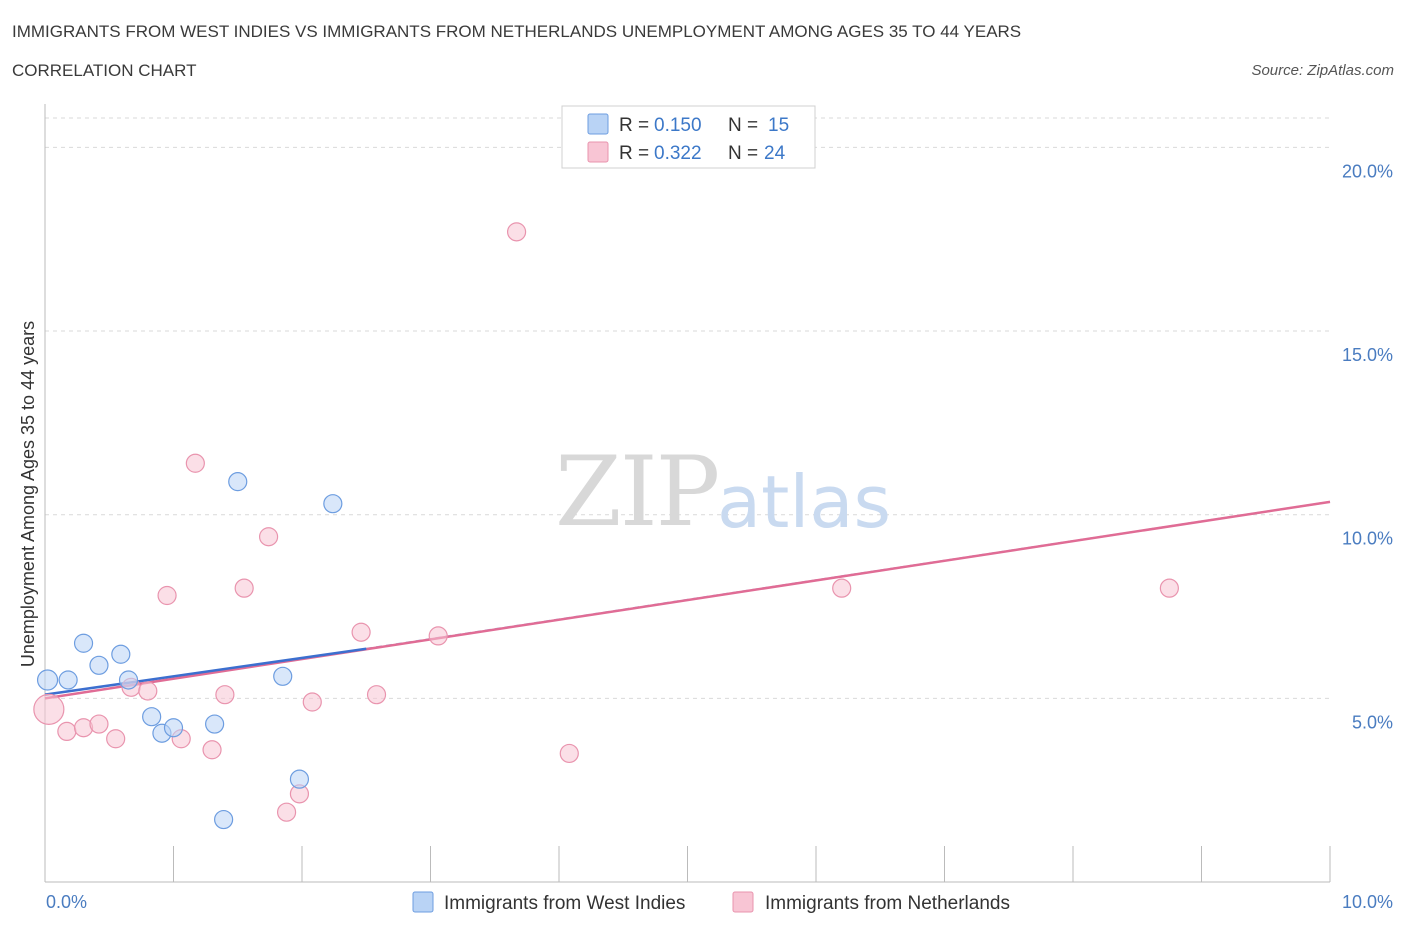 The width and height of the screenshot is (1406, 930). What do you see at coordinates (1367, 171) in the screenshot?
I see `y-tick-label: 20.0%` at bounding box center [1367, 171].